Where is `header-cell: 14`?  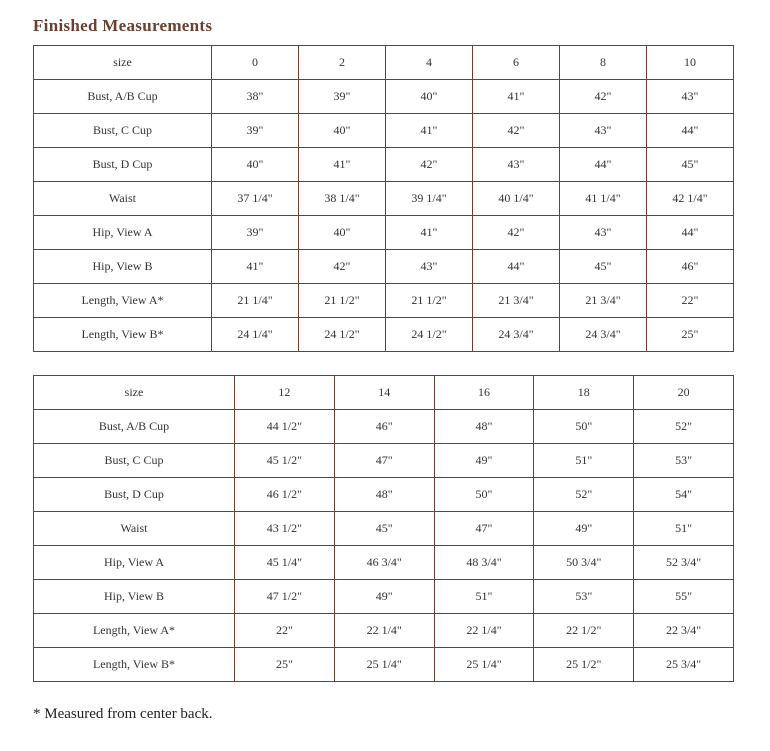 header-cell: 14 is located at coordinates (384, 392).